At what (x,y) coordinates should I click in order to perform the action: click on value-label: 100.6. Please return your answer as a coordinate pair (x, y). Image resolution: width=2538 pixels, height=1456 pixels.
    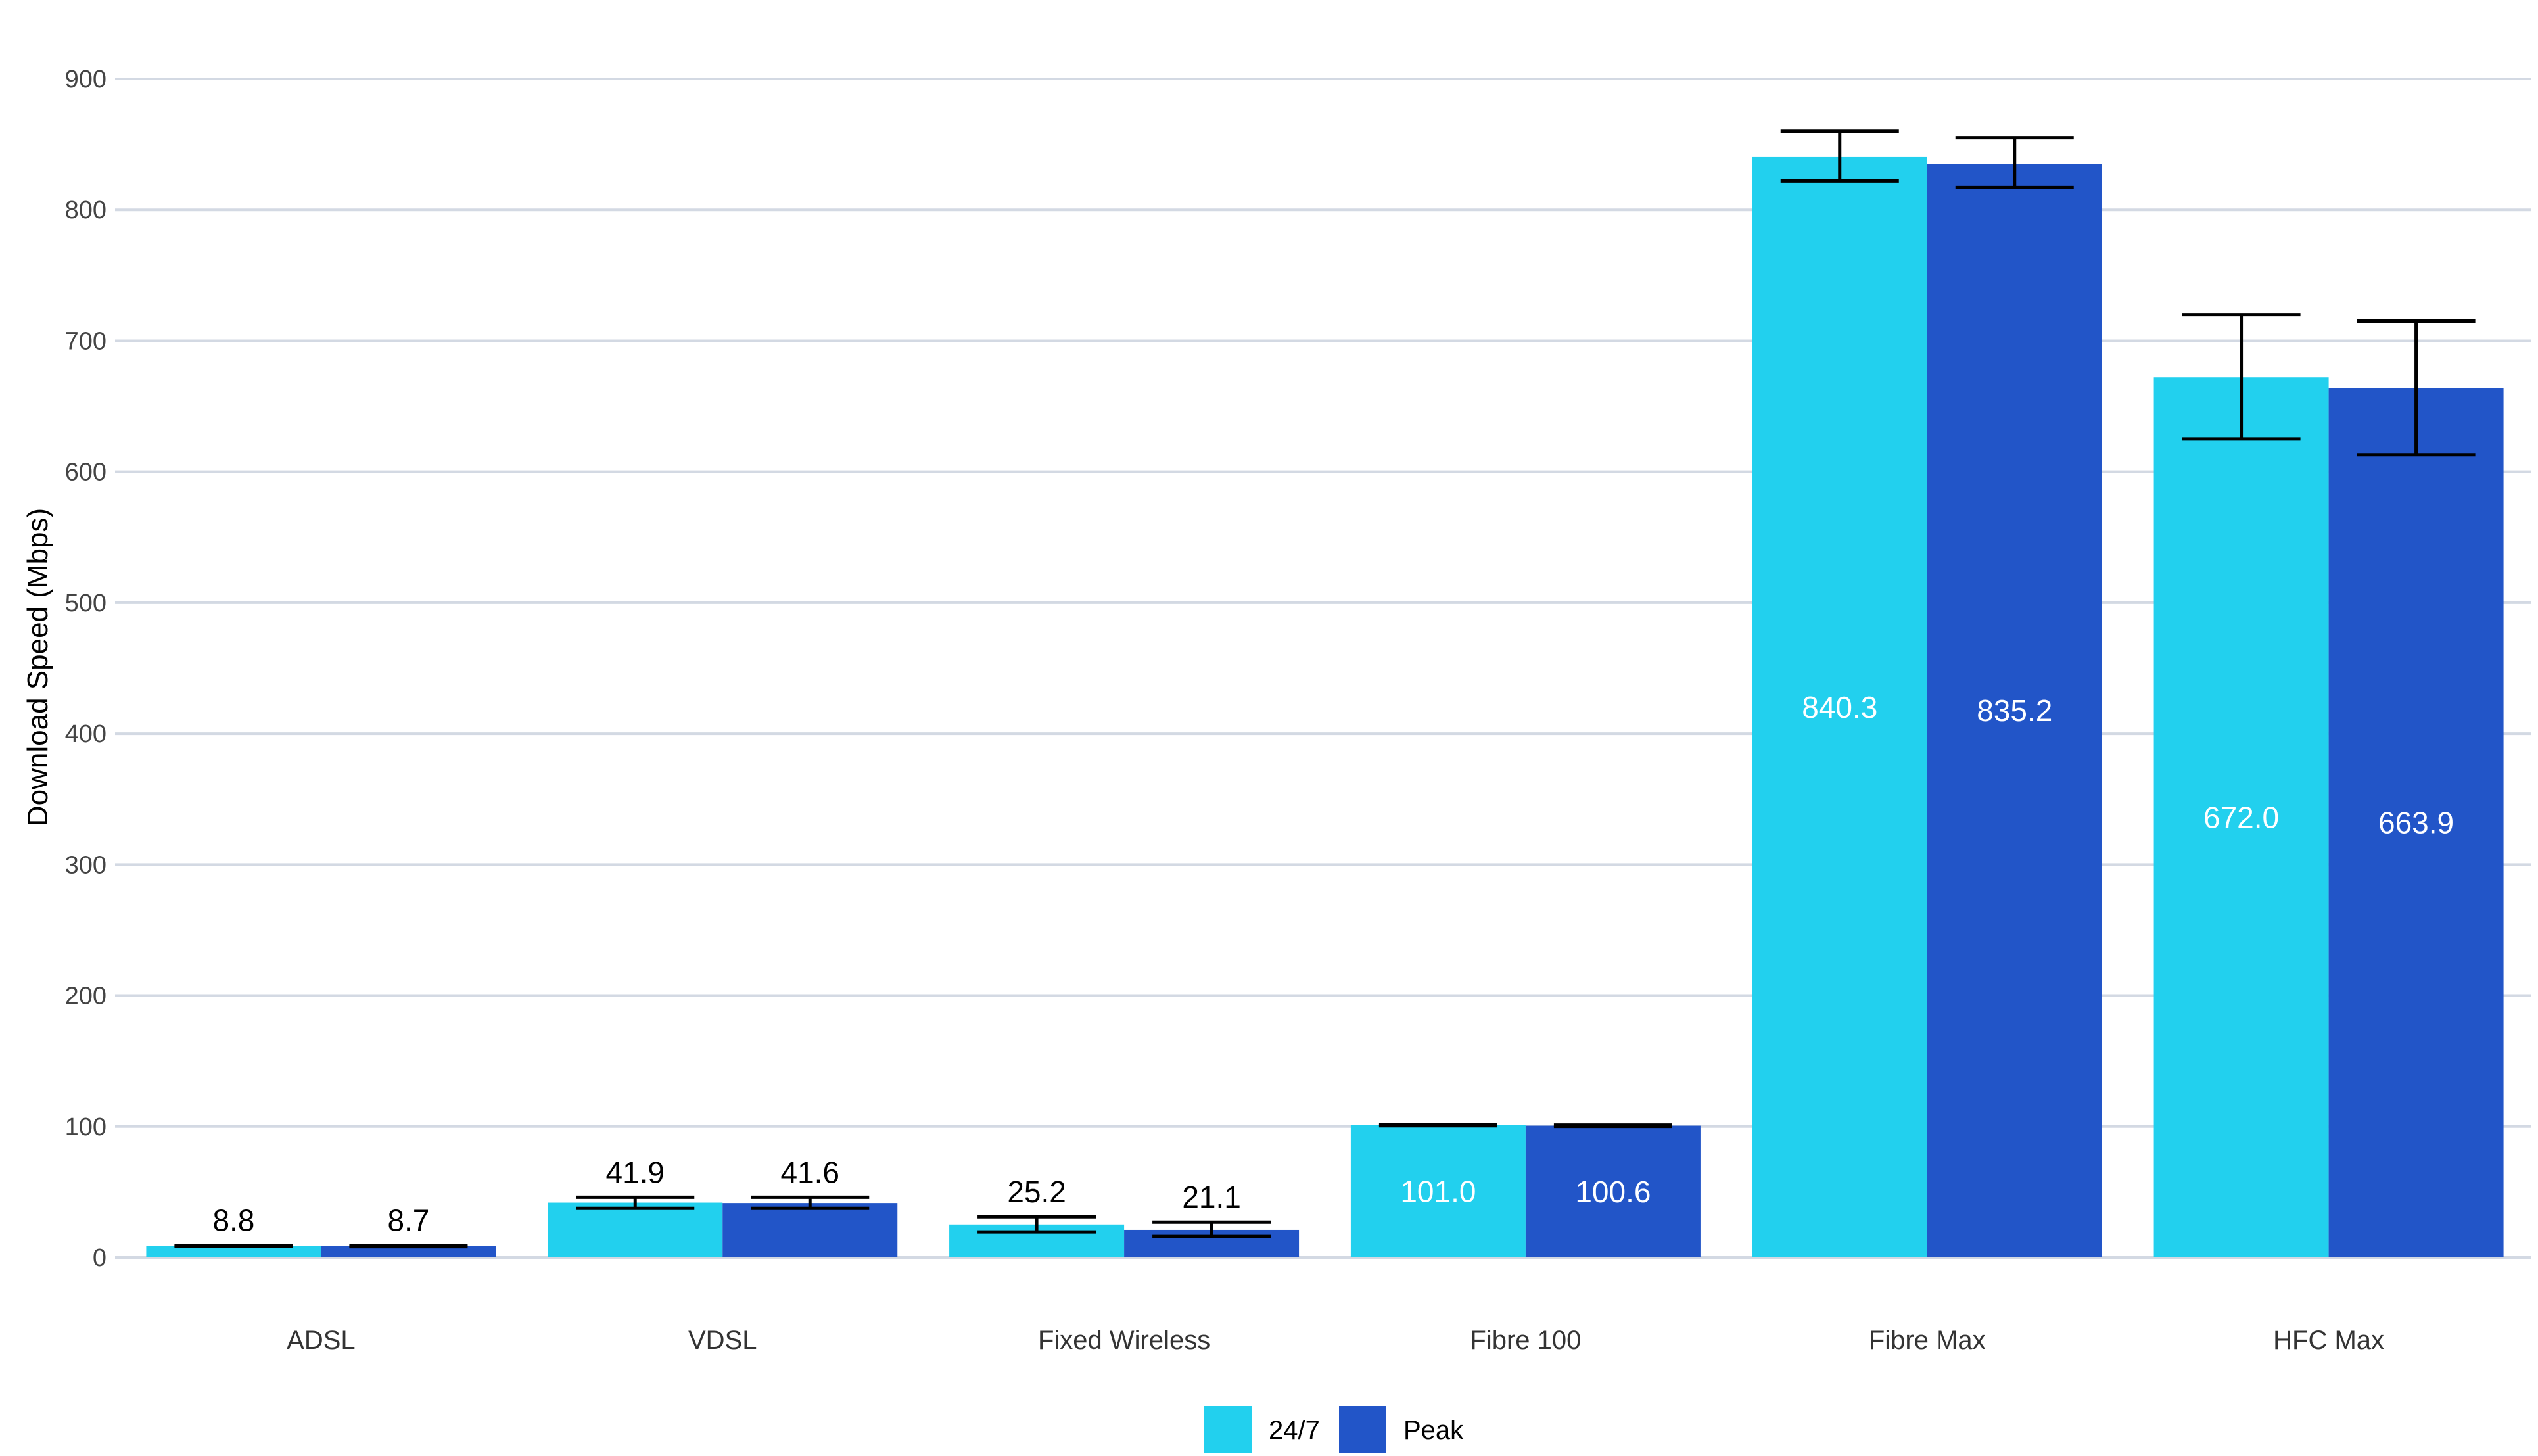
    Looking at the image, I should click on (1613, 1192).